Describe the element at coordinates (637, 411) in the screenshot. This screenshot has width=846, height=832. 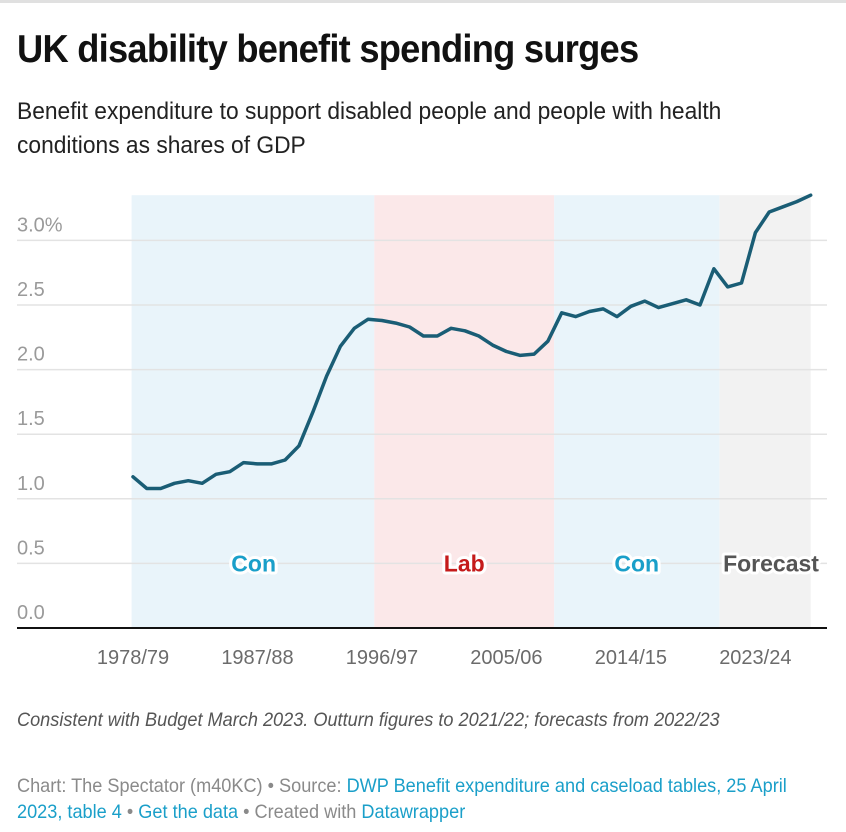
I see `band-con` at that location.